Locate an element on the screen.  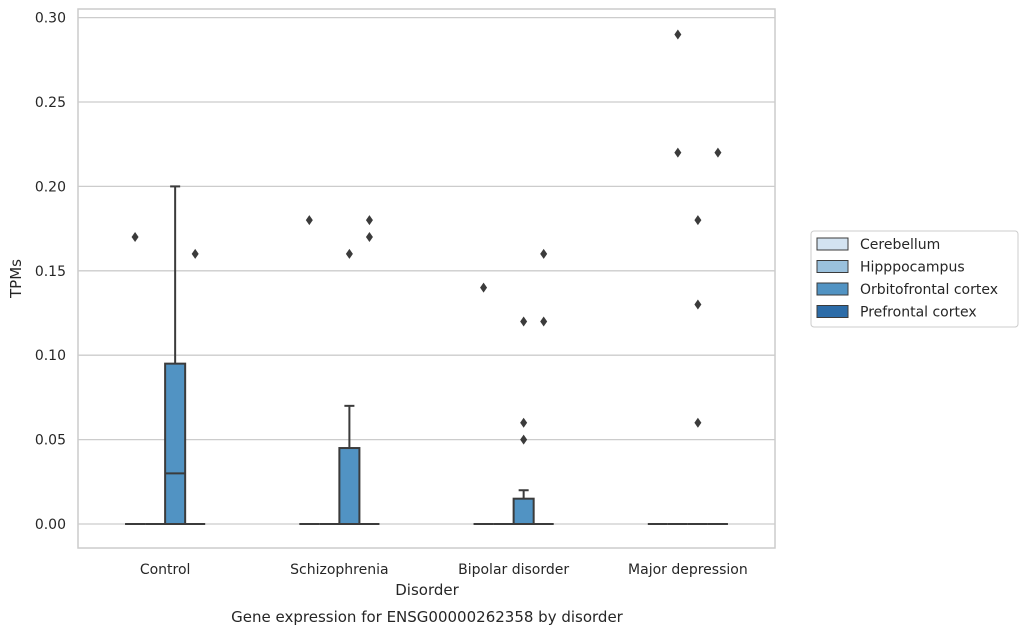
x-axis-label: Disorder is located at coordinates (427, 590).